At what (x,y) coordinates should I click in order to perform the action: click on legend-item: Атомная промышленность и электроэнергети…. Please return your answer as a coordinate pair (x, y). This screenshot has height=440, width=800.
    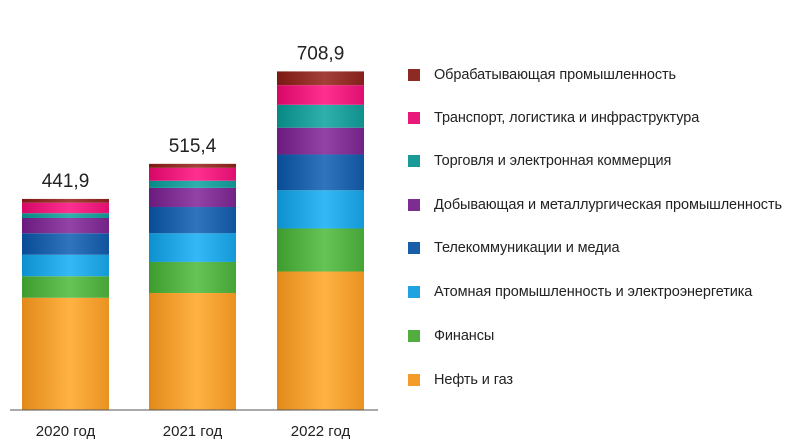
    Looking at the image, I should click on (580, 292).